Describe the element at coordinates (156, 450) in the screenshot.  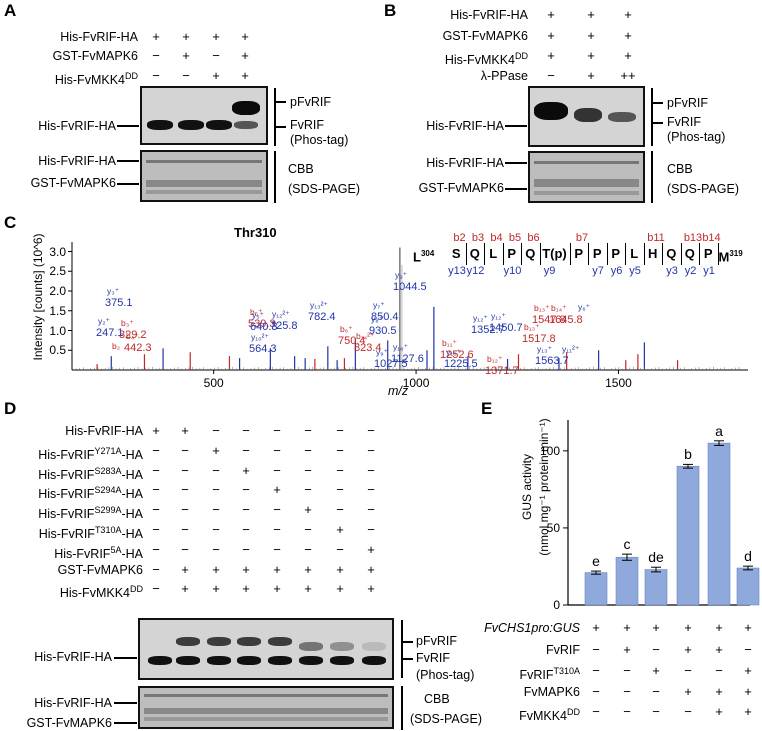
I see `sign-d-1-0: −` at that location.